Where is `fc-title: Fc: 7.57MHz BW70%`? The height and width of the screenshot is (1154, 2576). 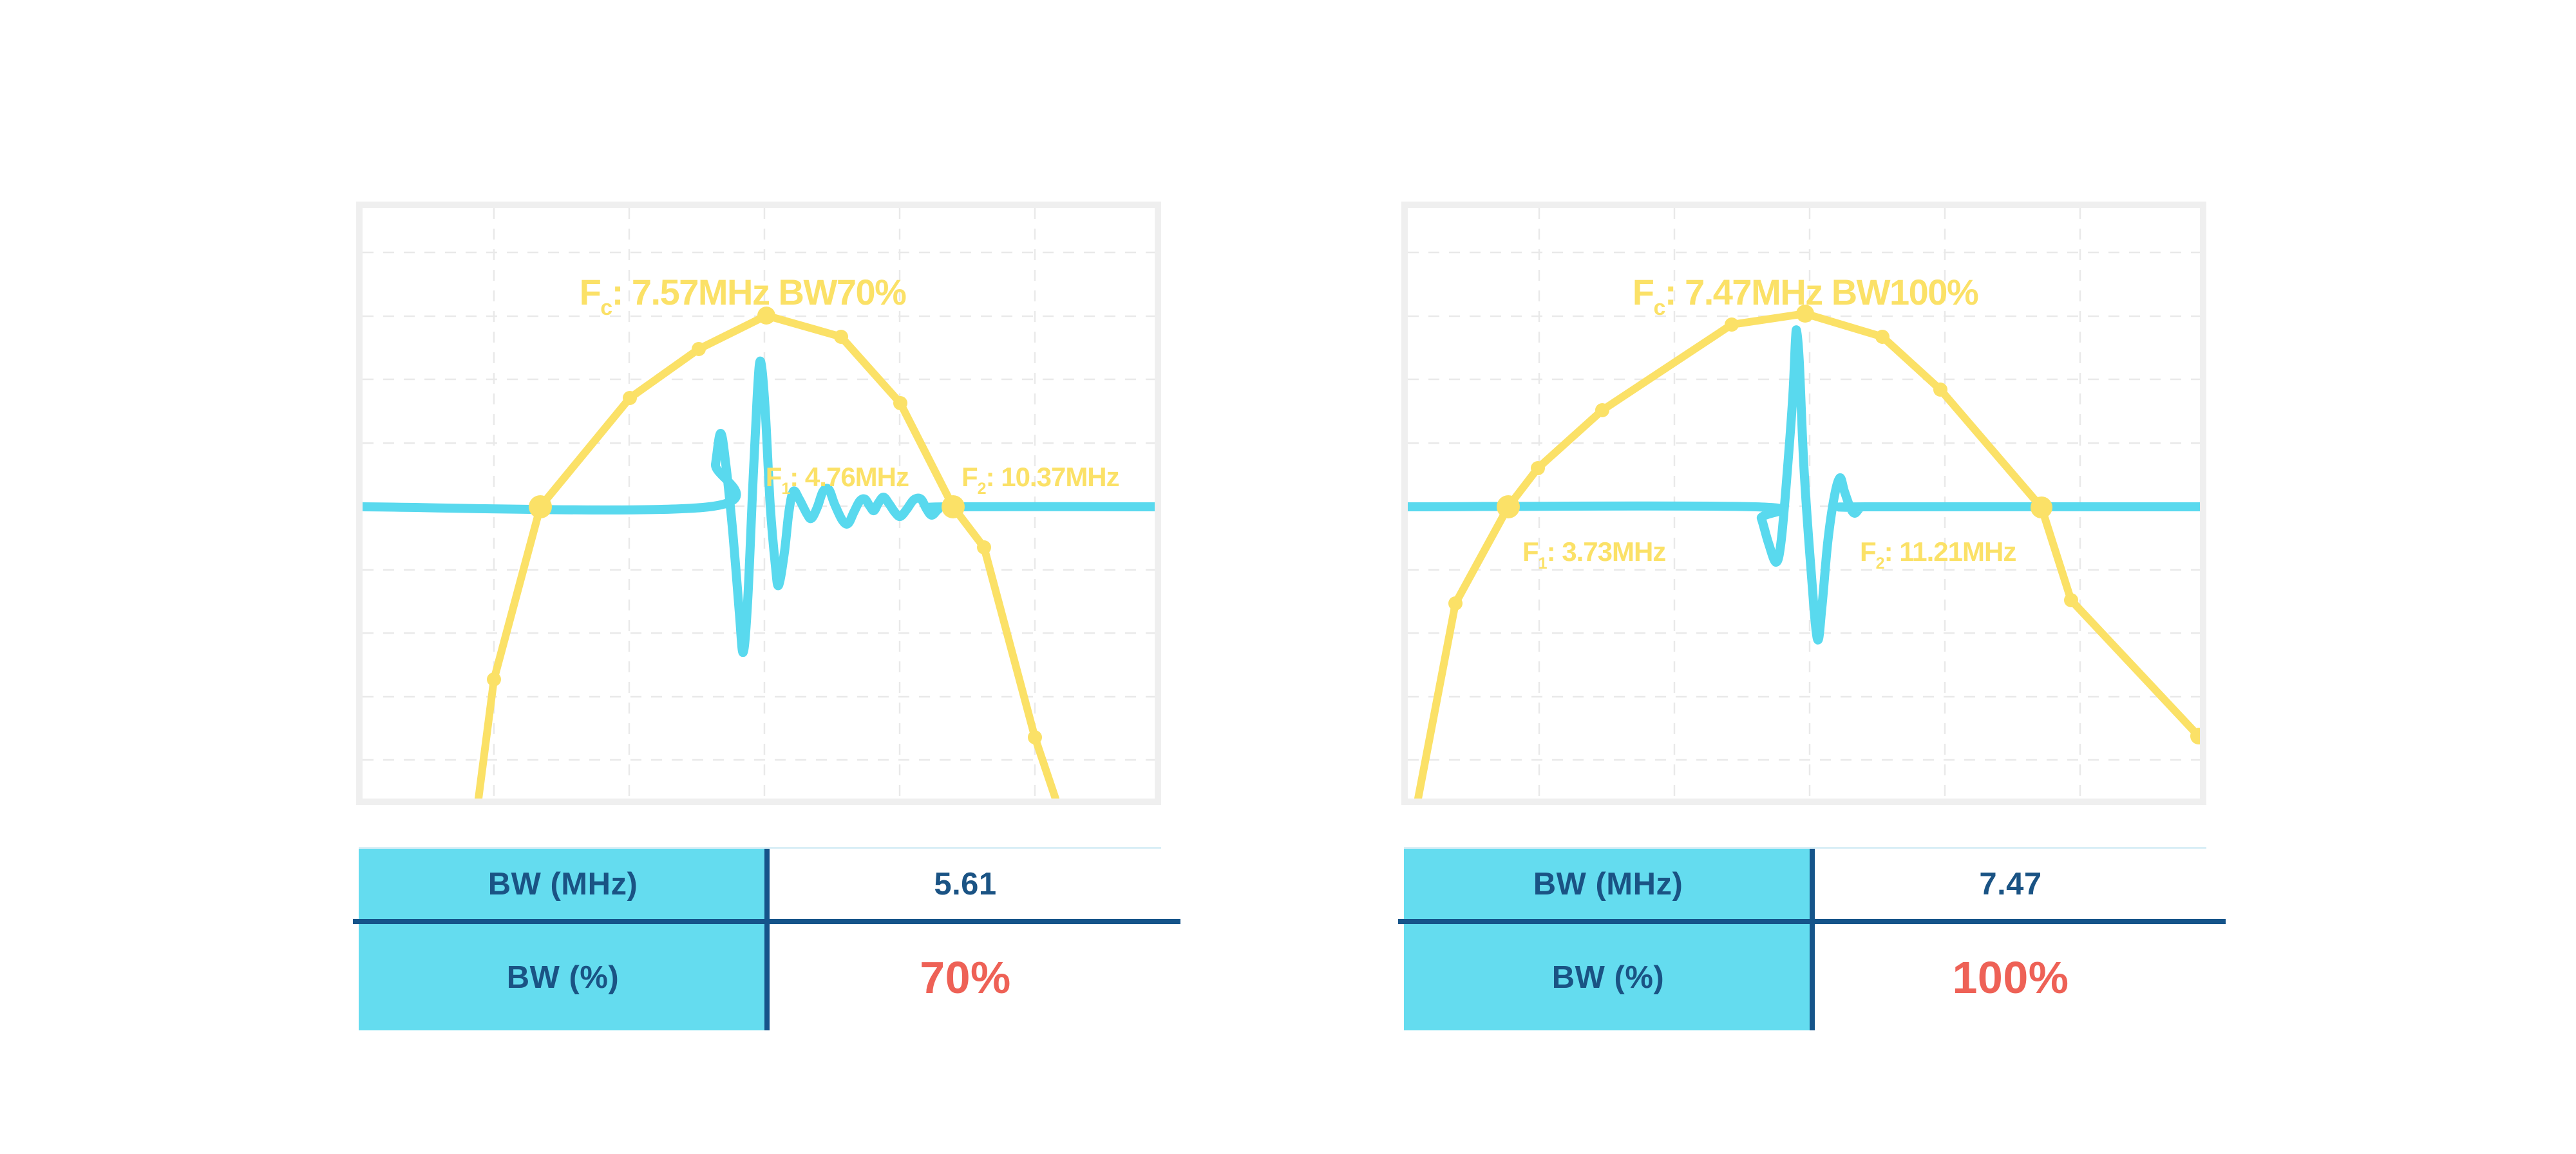 fc-title: Fc: 7.57MHz BW70% is located at coordinates (744, 296).